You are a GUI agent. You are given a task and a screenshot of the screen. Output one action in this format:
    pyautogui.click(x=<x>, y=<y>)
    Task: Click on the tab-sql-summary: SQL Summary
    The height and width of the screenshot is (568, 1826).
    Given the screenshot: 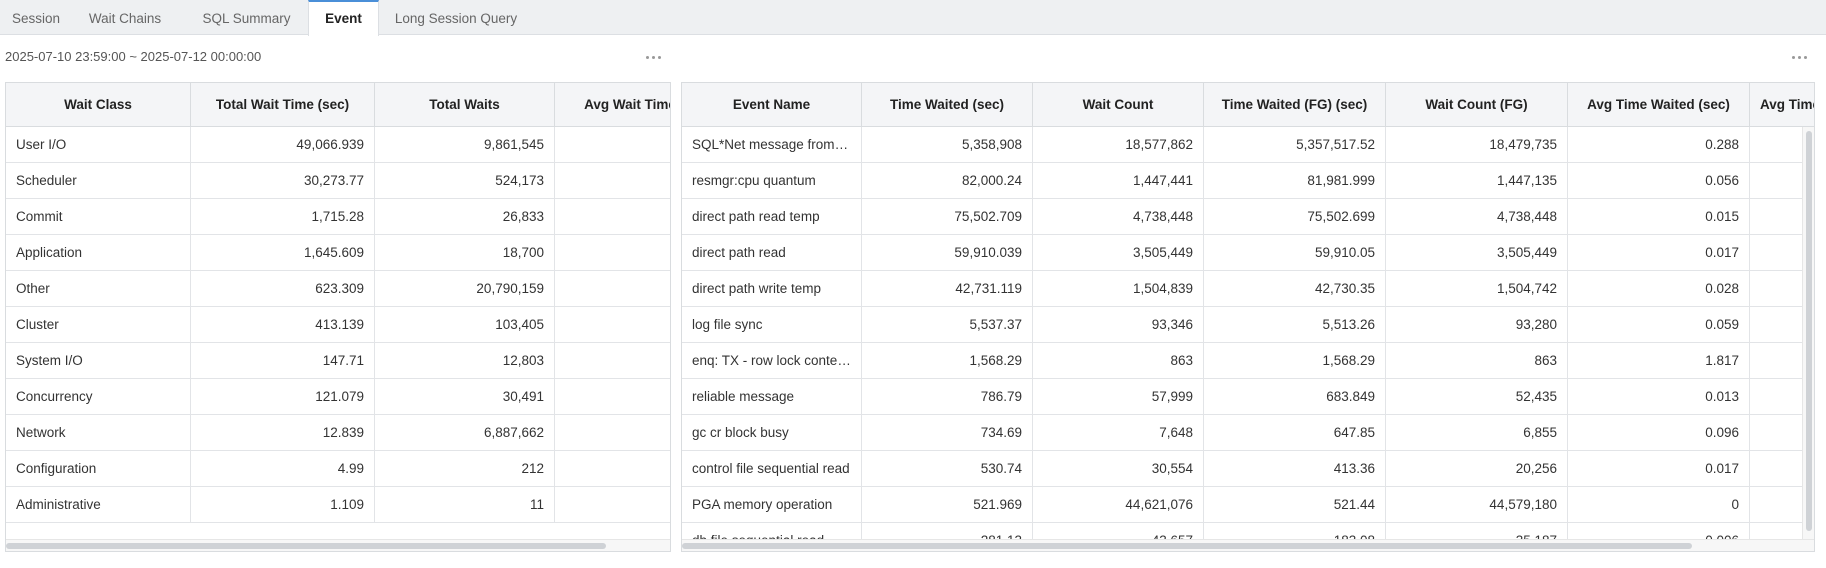 What is the action you would take?
    pyautogui.click(x=246, y=18)
    